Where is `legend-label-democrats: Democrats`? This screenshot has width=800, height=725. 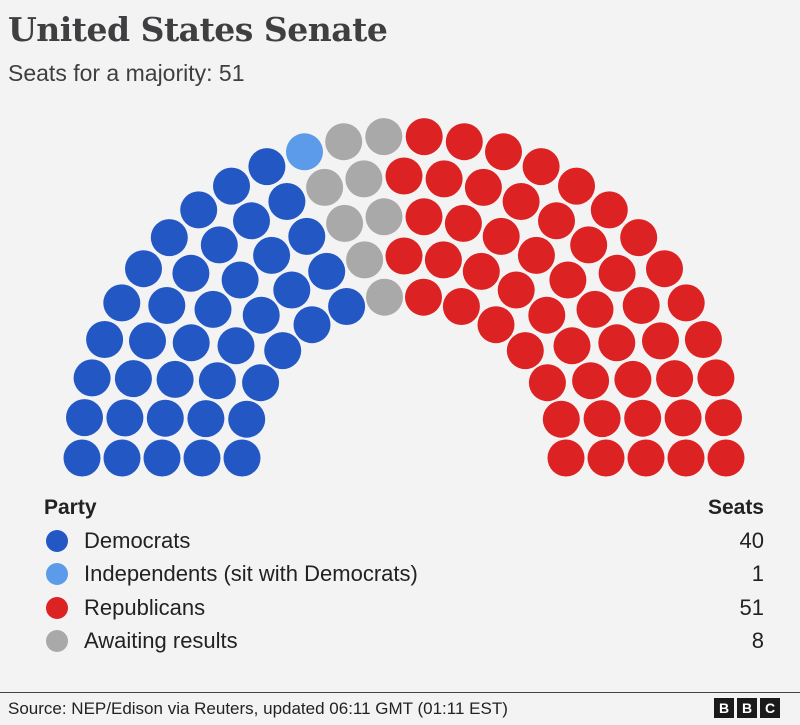
legend-label-democrats: Democrats is located at coordinates (137, 540).